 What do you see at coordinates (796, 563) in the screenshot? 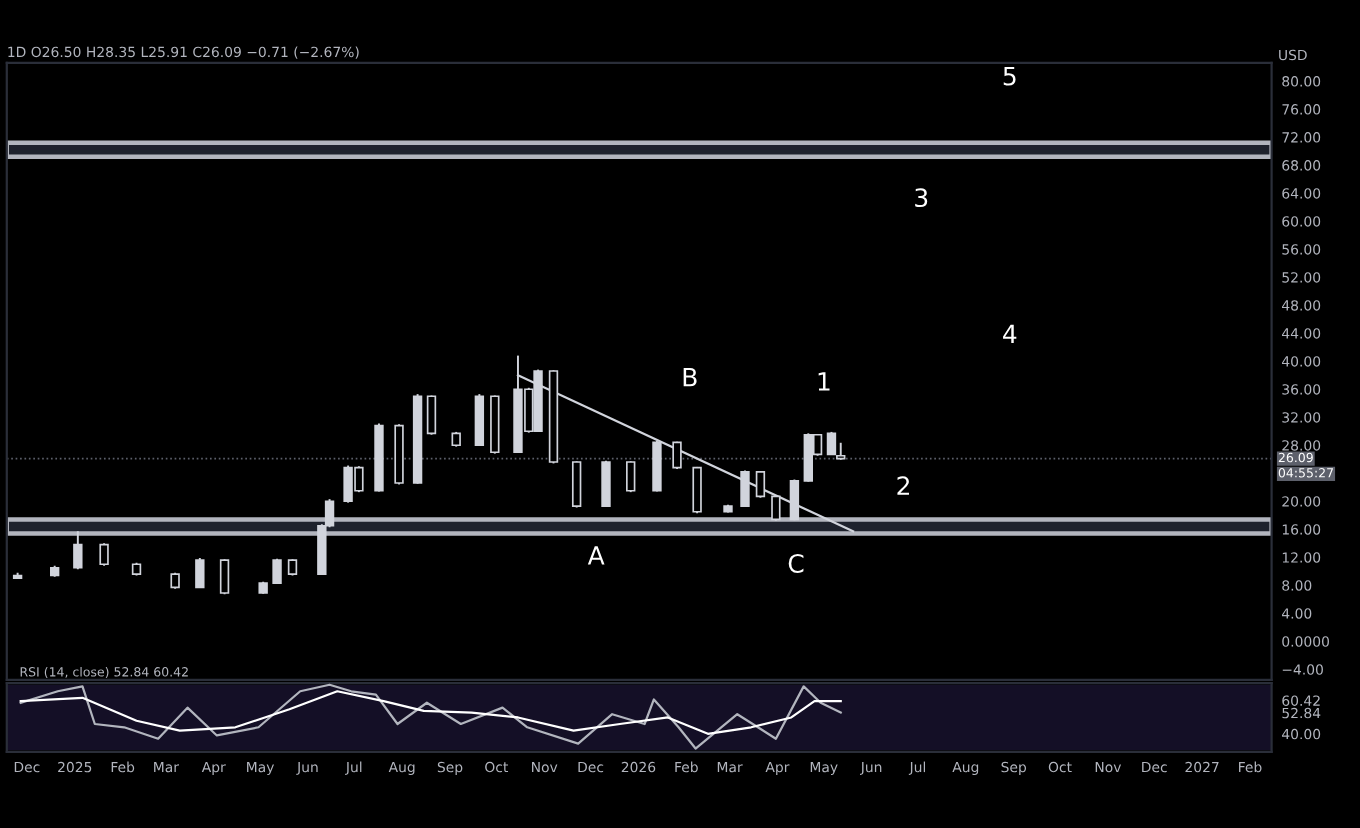
I see `annotation: C` at bounding box center [796, 563].